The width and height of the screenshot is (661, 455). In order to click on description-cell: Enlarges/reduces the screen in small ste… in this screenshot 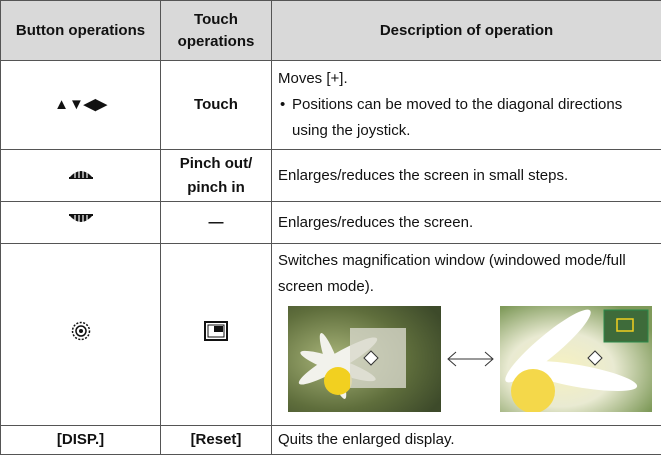, I will do `click(466, 176)`.